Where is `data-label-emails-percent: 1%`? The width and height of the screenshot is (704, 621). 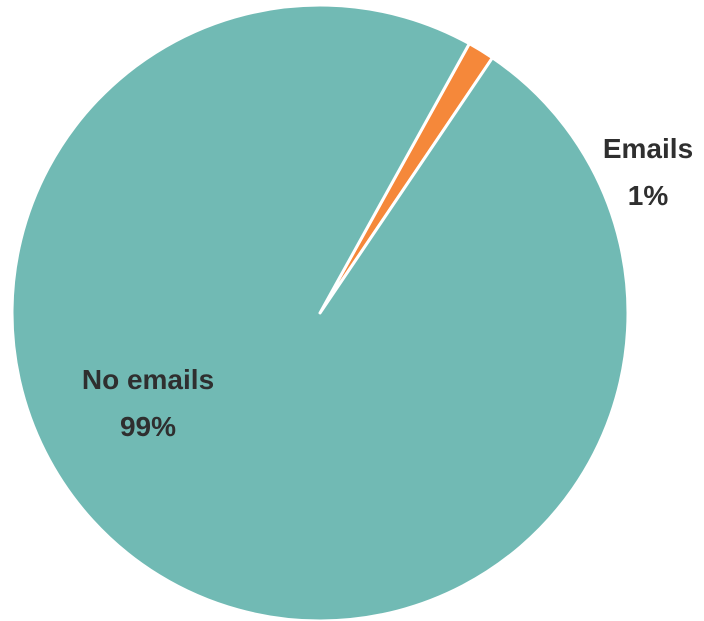
data-label-emails-percent: 1% is located at coordinates (648, 195).